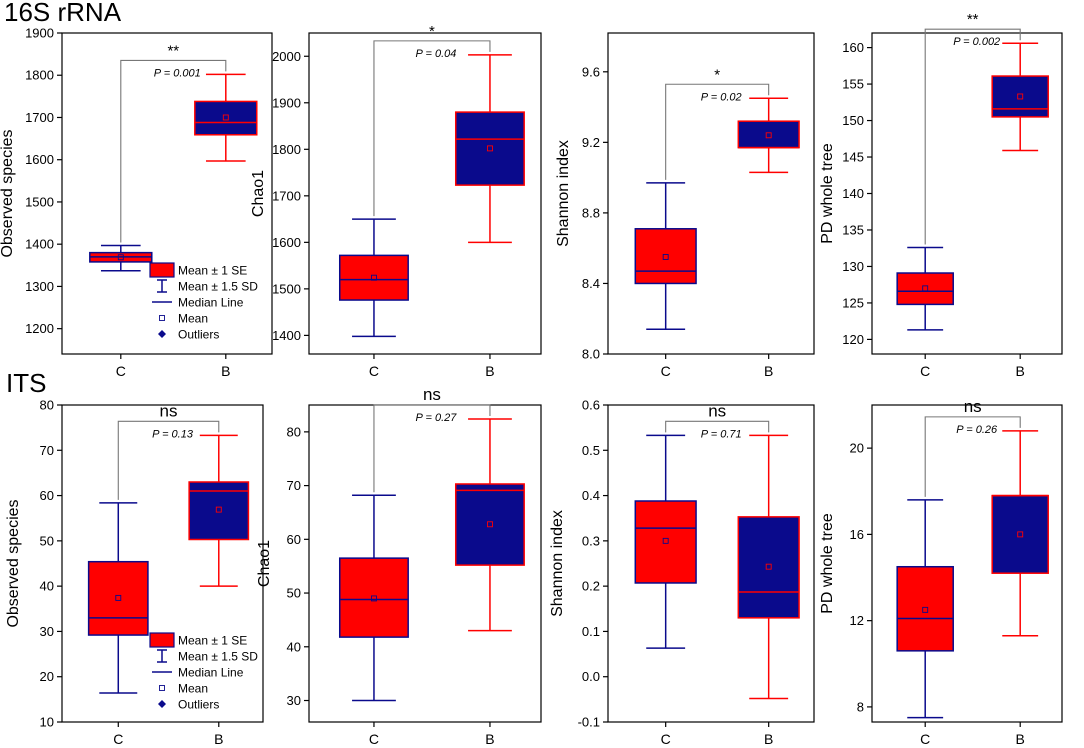 The image size is (1084, 748). Describe the element at coordinates (857, 448) in the screenshot. I see `y-tick-label: 20` at that location.